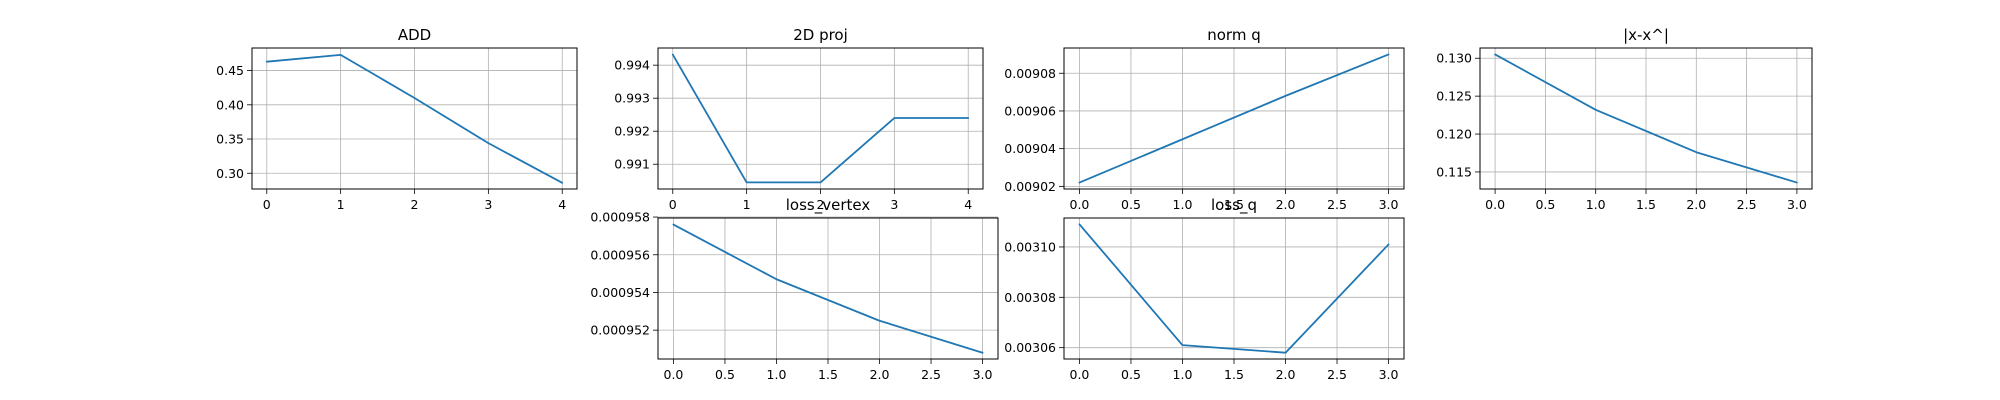 The image size is (2000, 400). I want to click on y-tick-label: 0.00306, so click(1030, 347).